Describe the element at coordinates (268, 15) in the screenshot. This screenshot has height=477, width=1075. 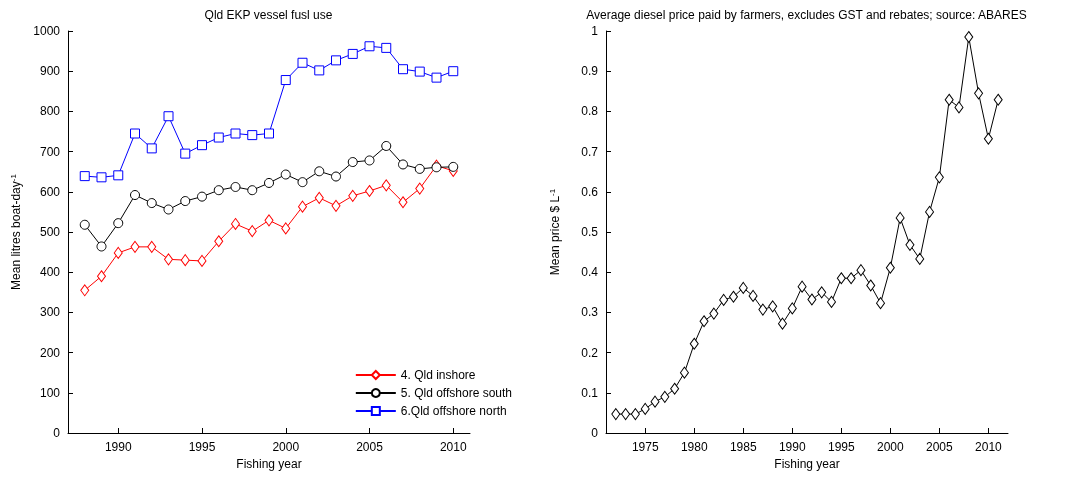
I see `chart-title: Qld EKP vessel fusl use` at that location.